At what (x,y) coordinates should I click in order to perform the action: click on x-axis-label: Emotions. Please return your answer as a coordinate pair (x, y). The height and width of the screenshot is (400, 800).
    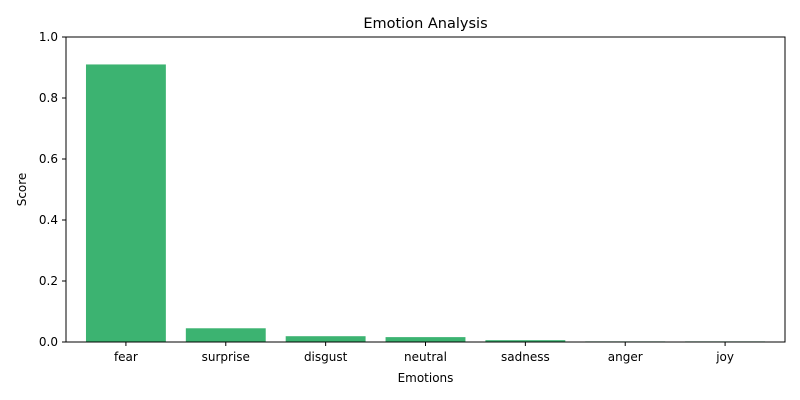
    Looking at the image, I should click on (426, 378).